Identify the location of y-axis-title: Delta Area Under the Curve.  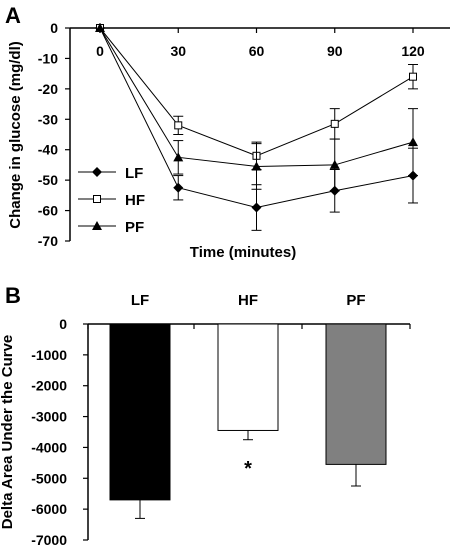
(8, 432).